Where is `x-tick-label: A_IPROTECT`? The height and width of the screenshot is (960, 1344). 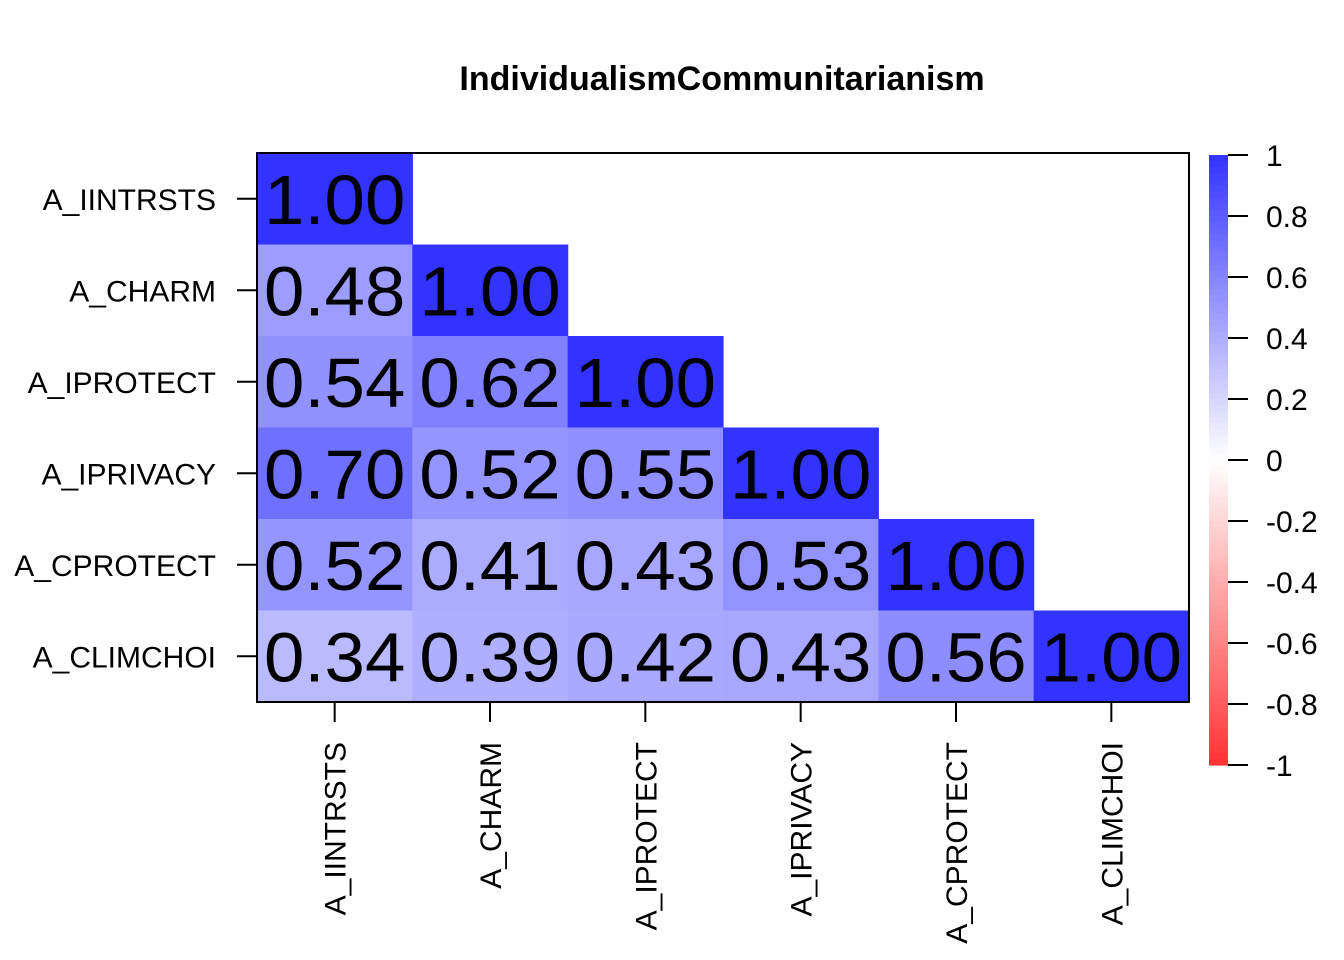 x-tick-label: A_IPROTECT is located at coordinates (646, 836).